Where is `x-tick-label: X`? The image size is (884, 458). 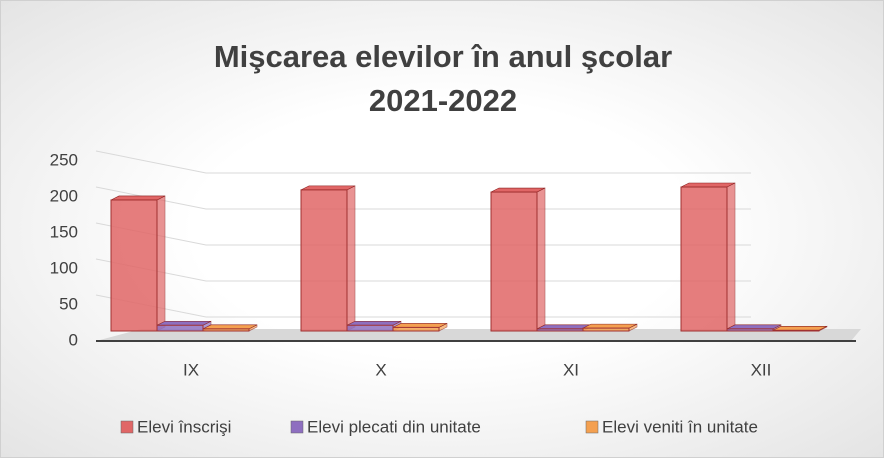
x-tick-label: X is located at coordinates (380, 369).